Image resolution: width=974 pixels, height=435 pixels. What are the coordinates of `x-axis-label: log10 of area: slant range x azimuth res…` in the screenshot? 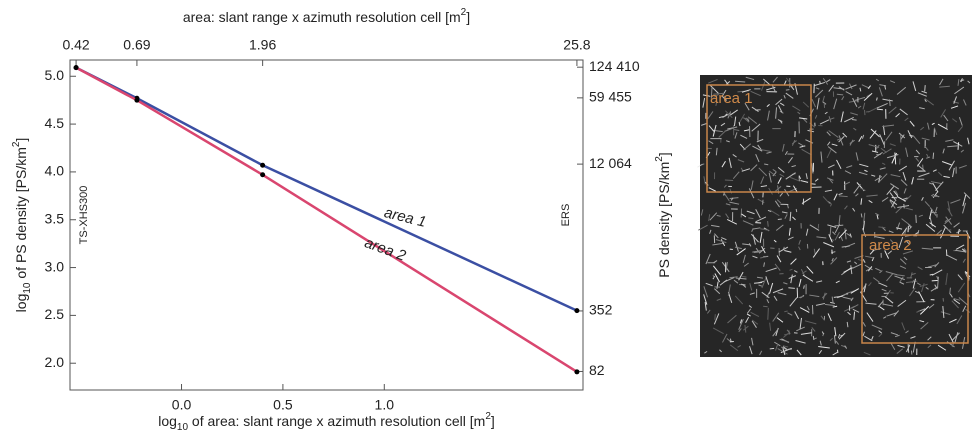 It's located at (326, 422).